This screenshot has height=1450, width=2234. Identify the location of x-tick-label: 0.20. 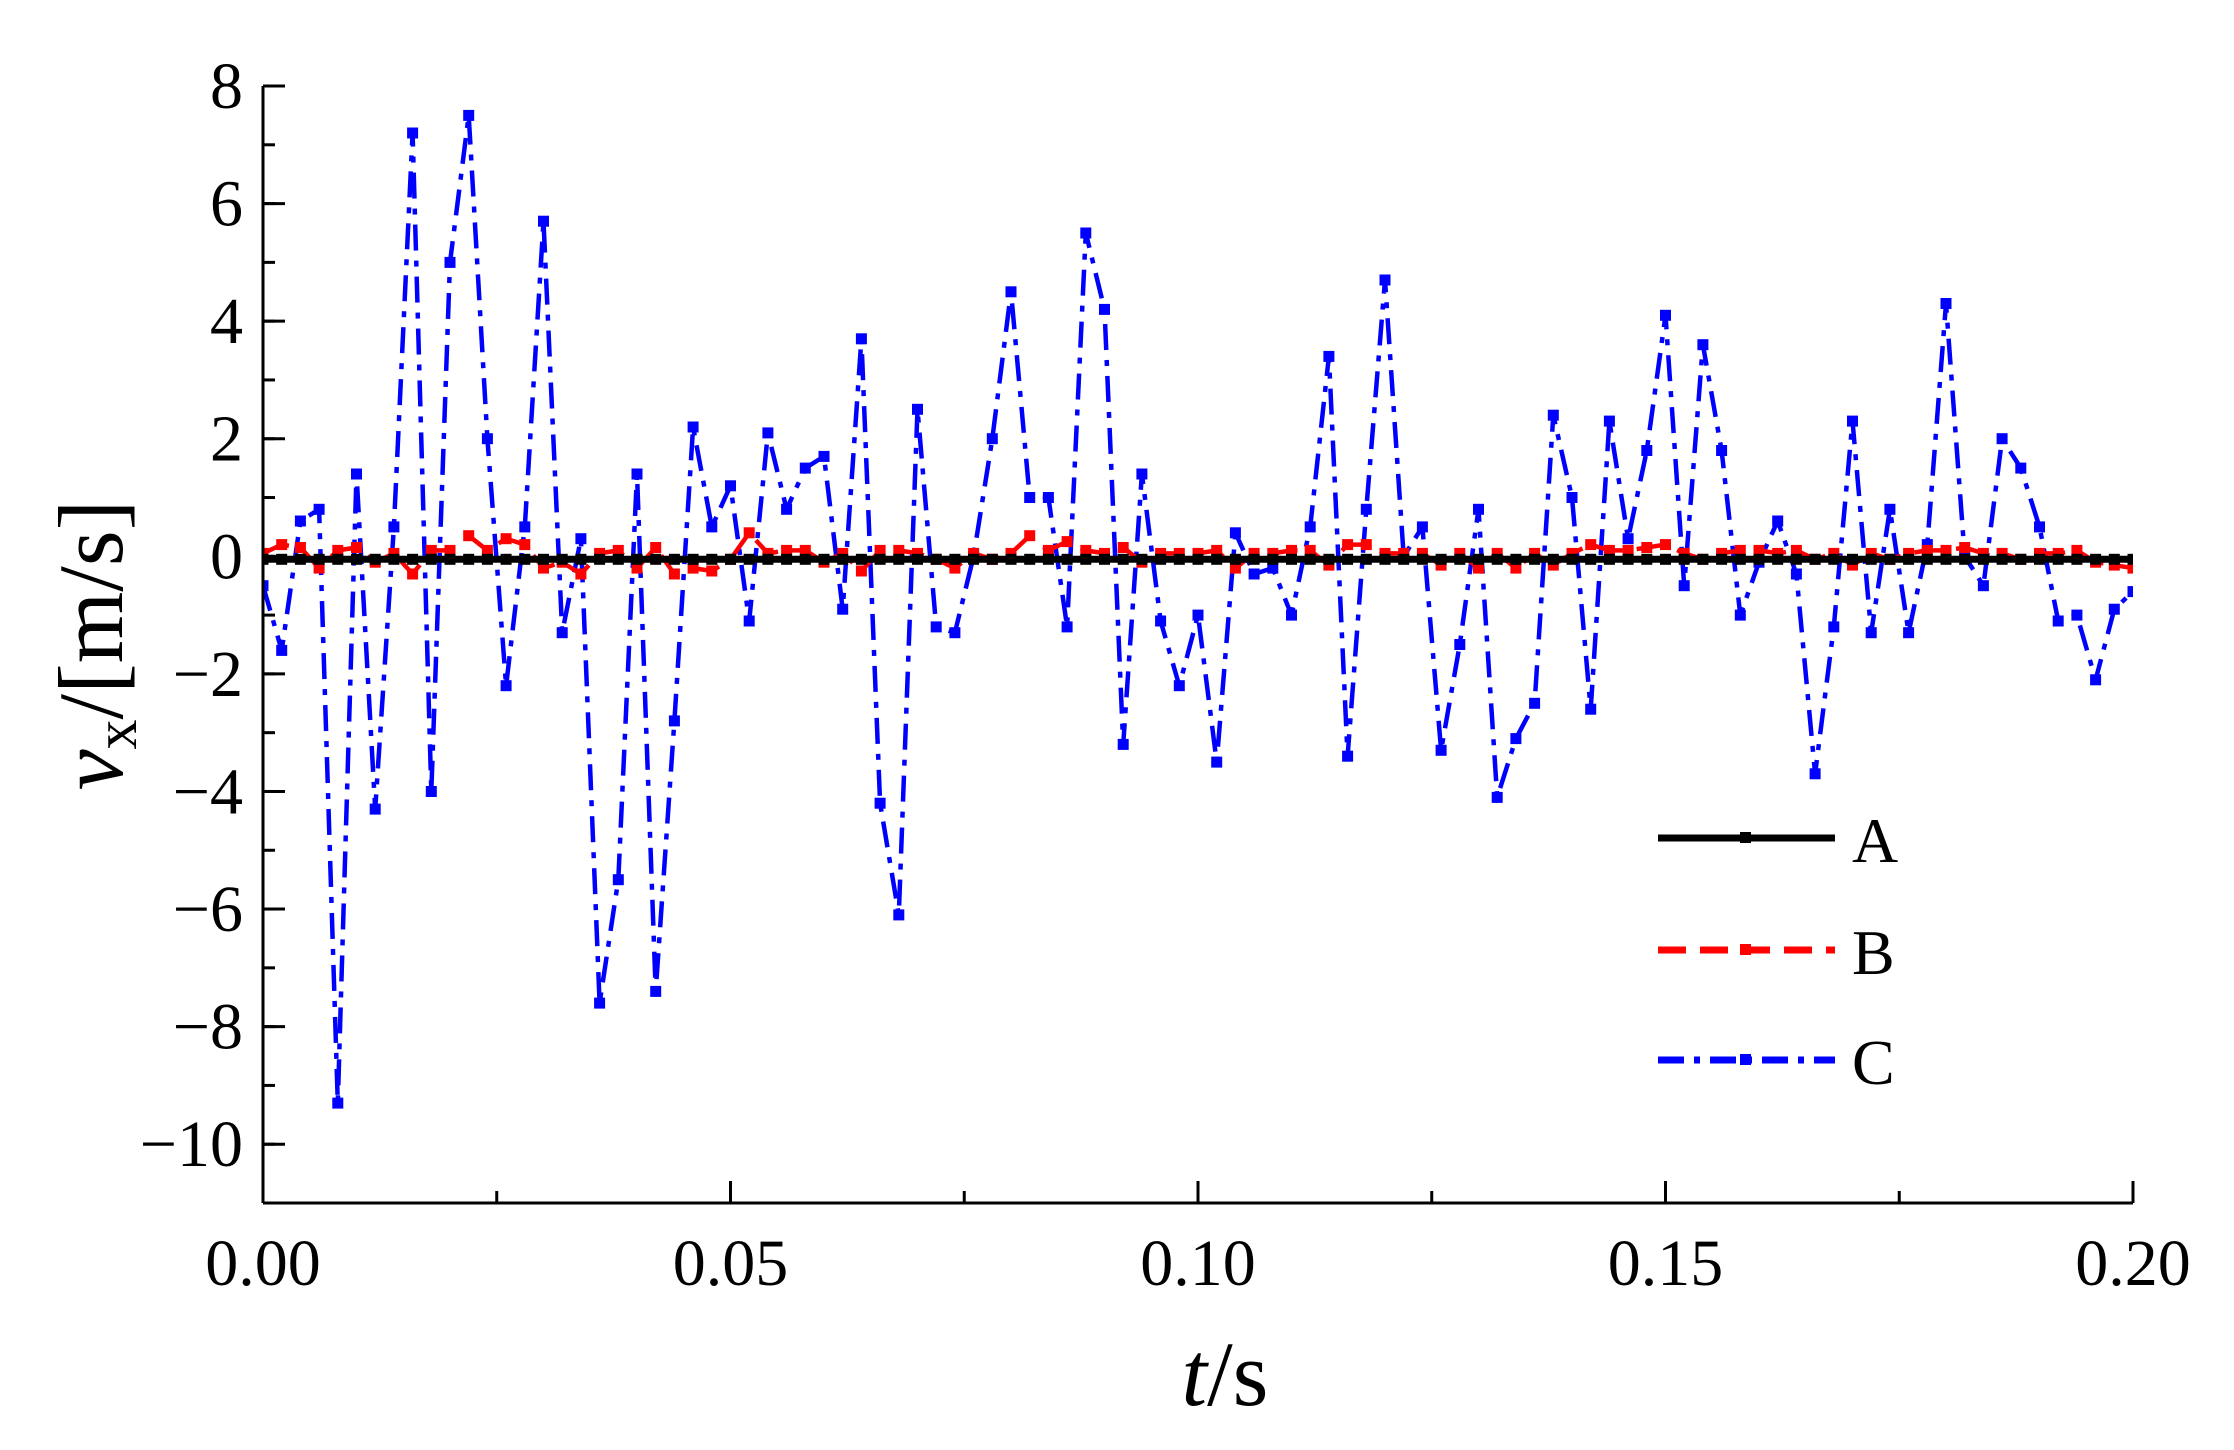
(2133, 1263).